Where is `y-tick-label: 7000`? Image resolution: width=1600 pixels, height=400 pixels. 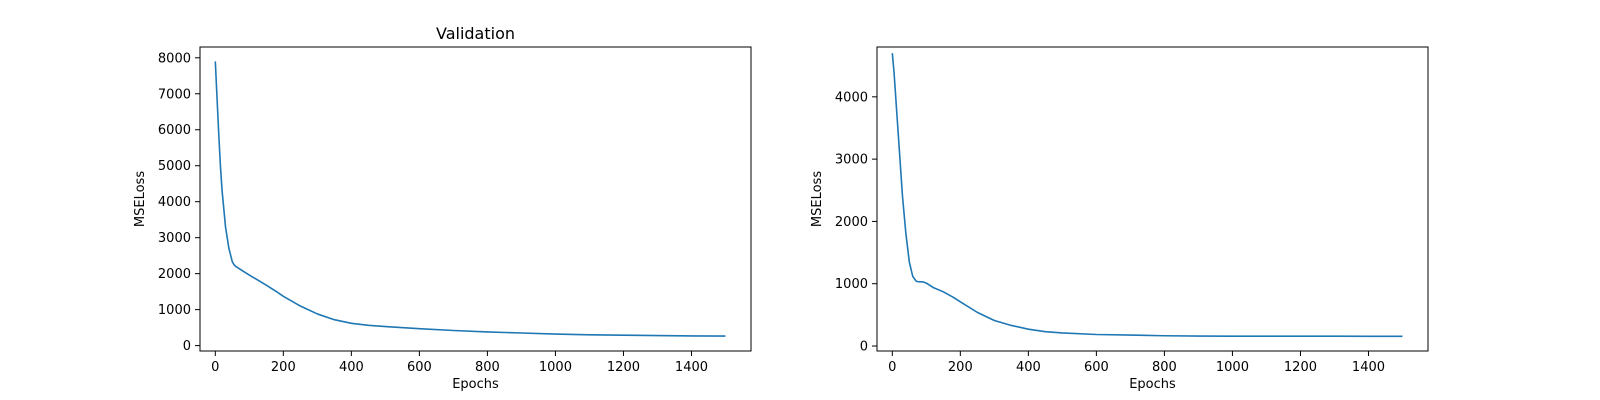 y-tick-label: 7000 is located at coordinates (174, 94).